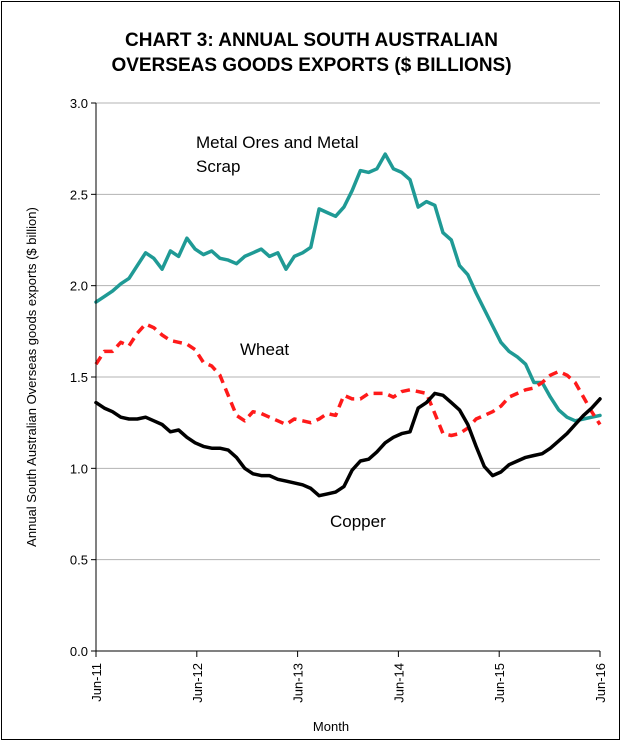 The width and height of the screenshot is (623, 743). I want to click on chart-title-line2: OVERSEAS GOODS EXPORTS ($ BILLIONS), so click(311, 65).